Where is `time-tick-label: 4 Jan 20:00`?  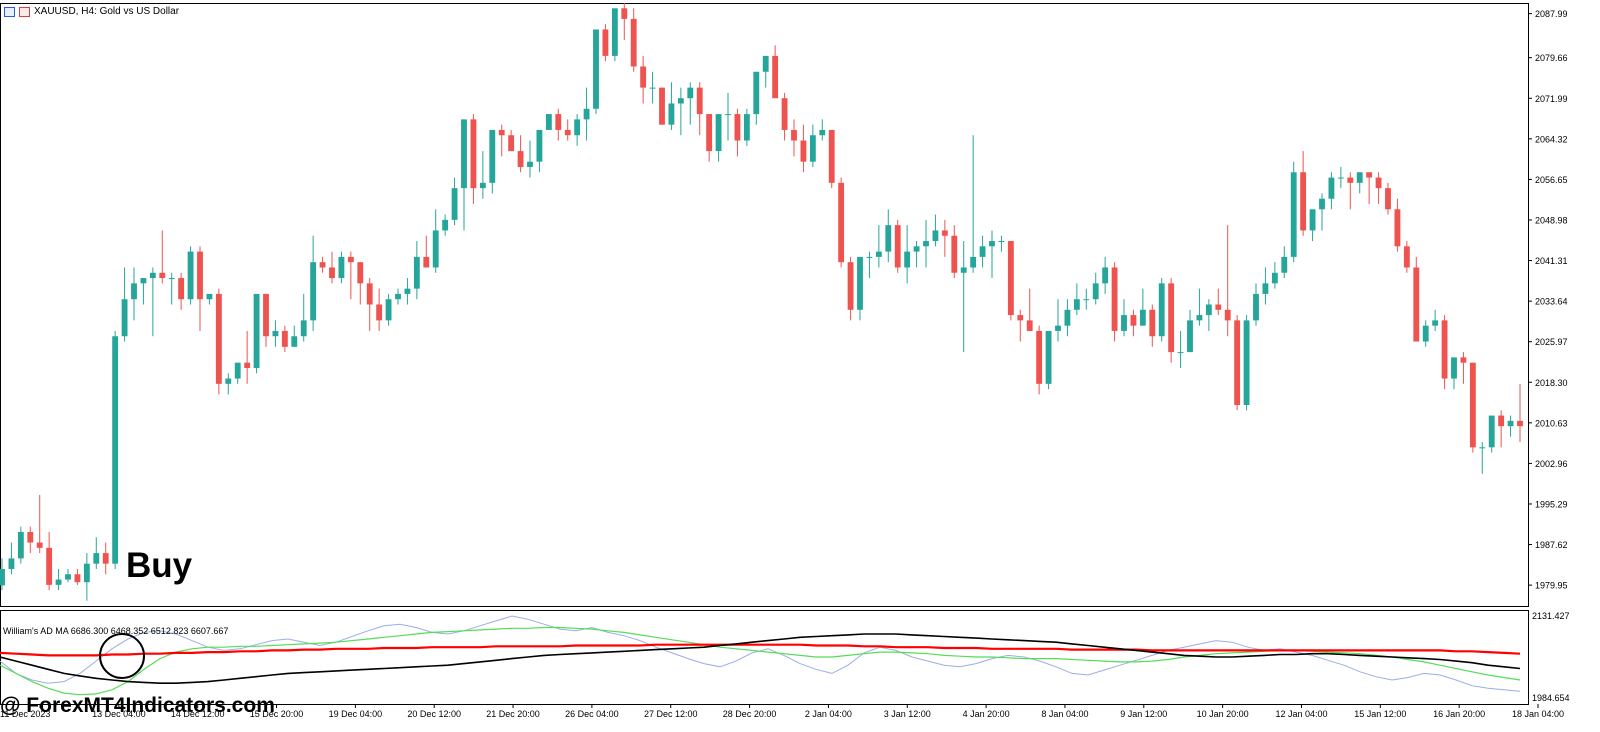 time-tick-label: 4 Jan 20:00 is located at coordinates (986, 714).